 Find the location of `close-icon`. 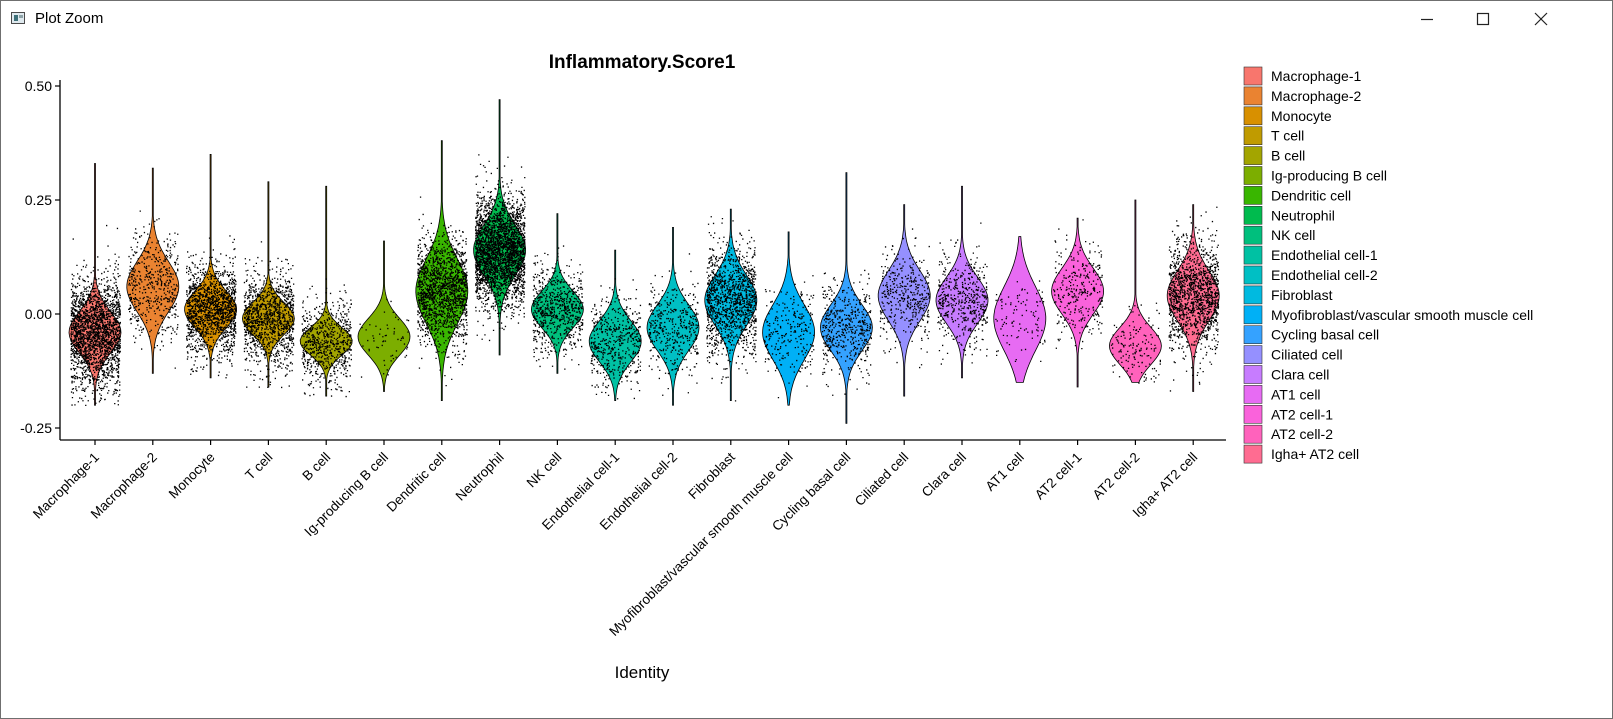

close-icon is located at coordinates (1541, 19).